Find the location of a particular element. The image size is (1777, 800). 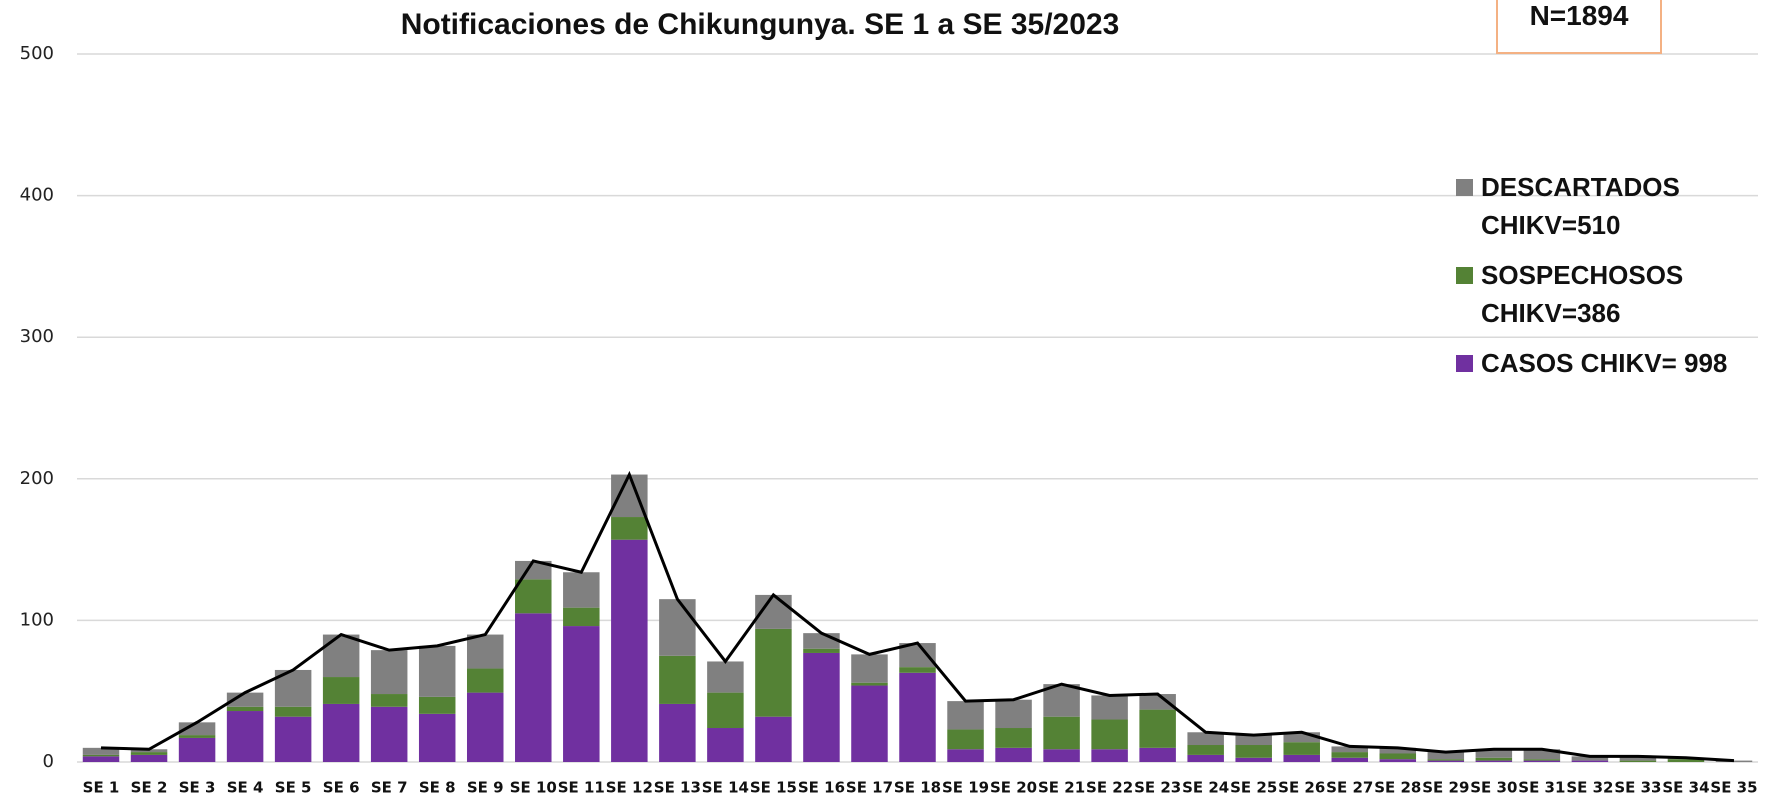

x-tick-label: SE 27 is located at coordinates (1349, 788).